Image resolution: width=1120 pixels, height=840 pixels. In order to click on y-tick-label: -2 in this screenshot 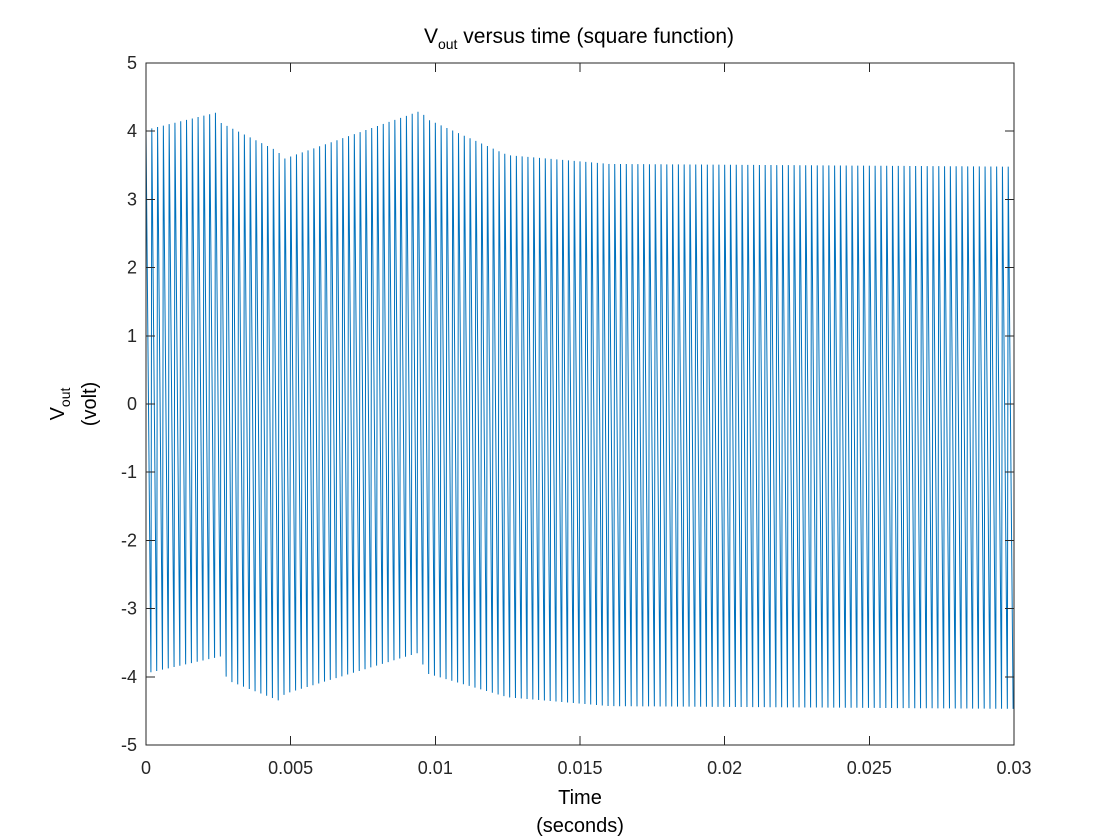, I will do `click(129, 540)`.